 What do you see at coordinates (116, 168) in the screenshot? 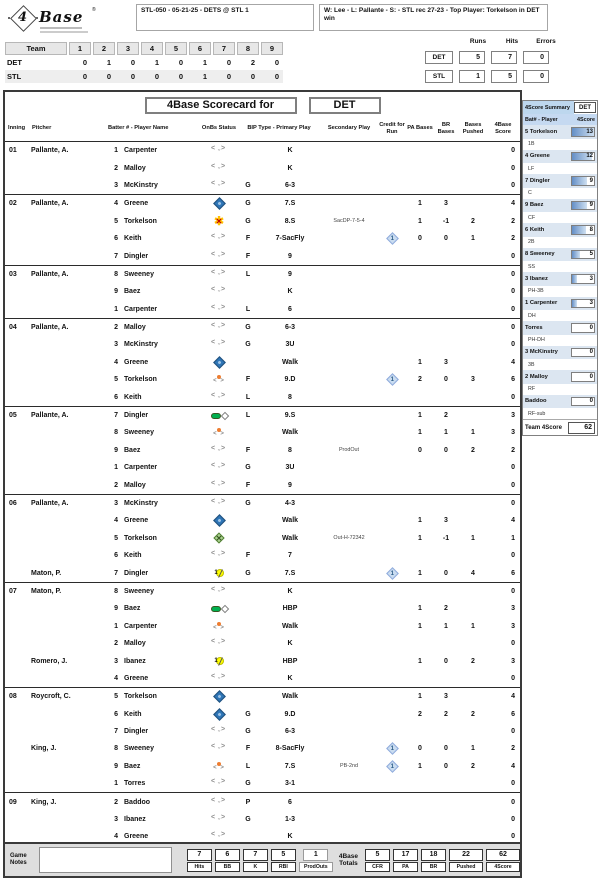
I see `batter-number: 2` at bounding box center [116, 168].